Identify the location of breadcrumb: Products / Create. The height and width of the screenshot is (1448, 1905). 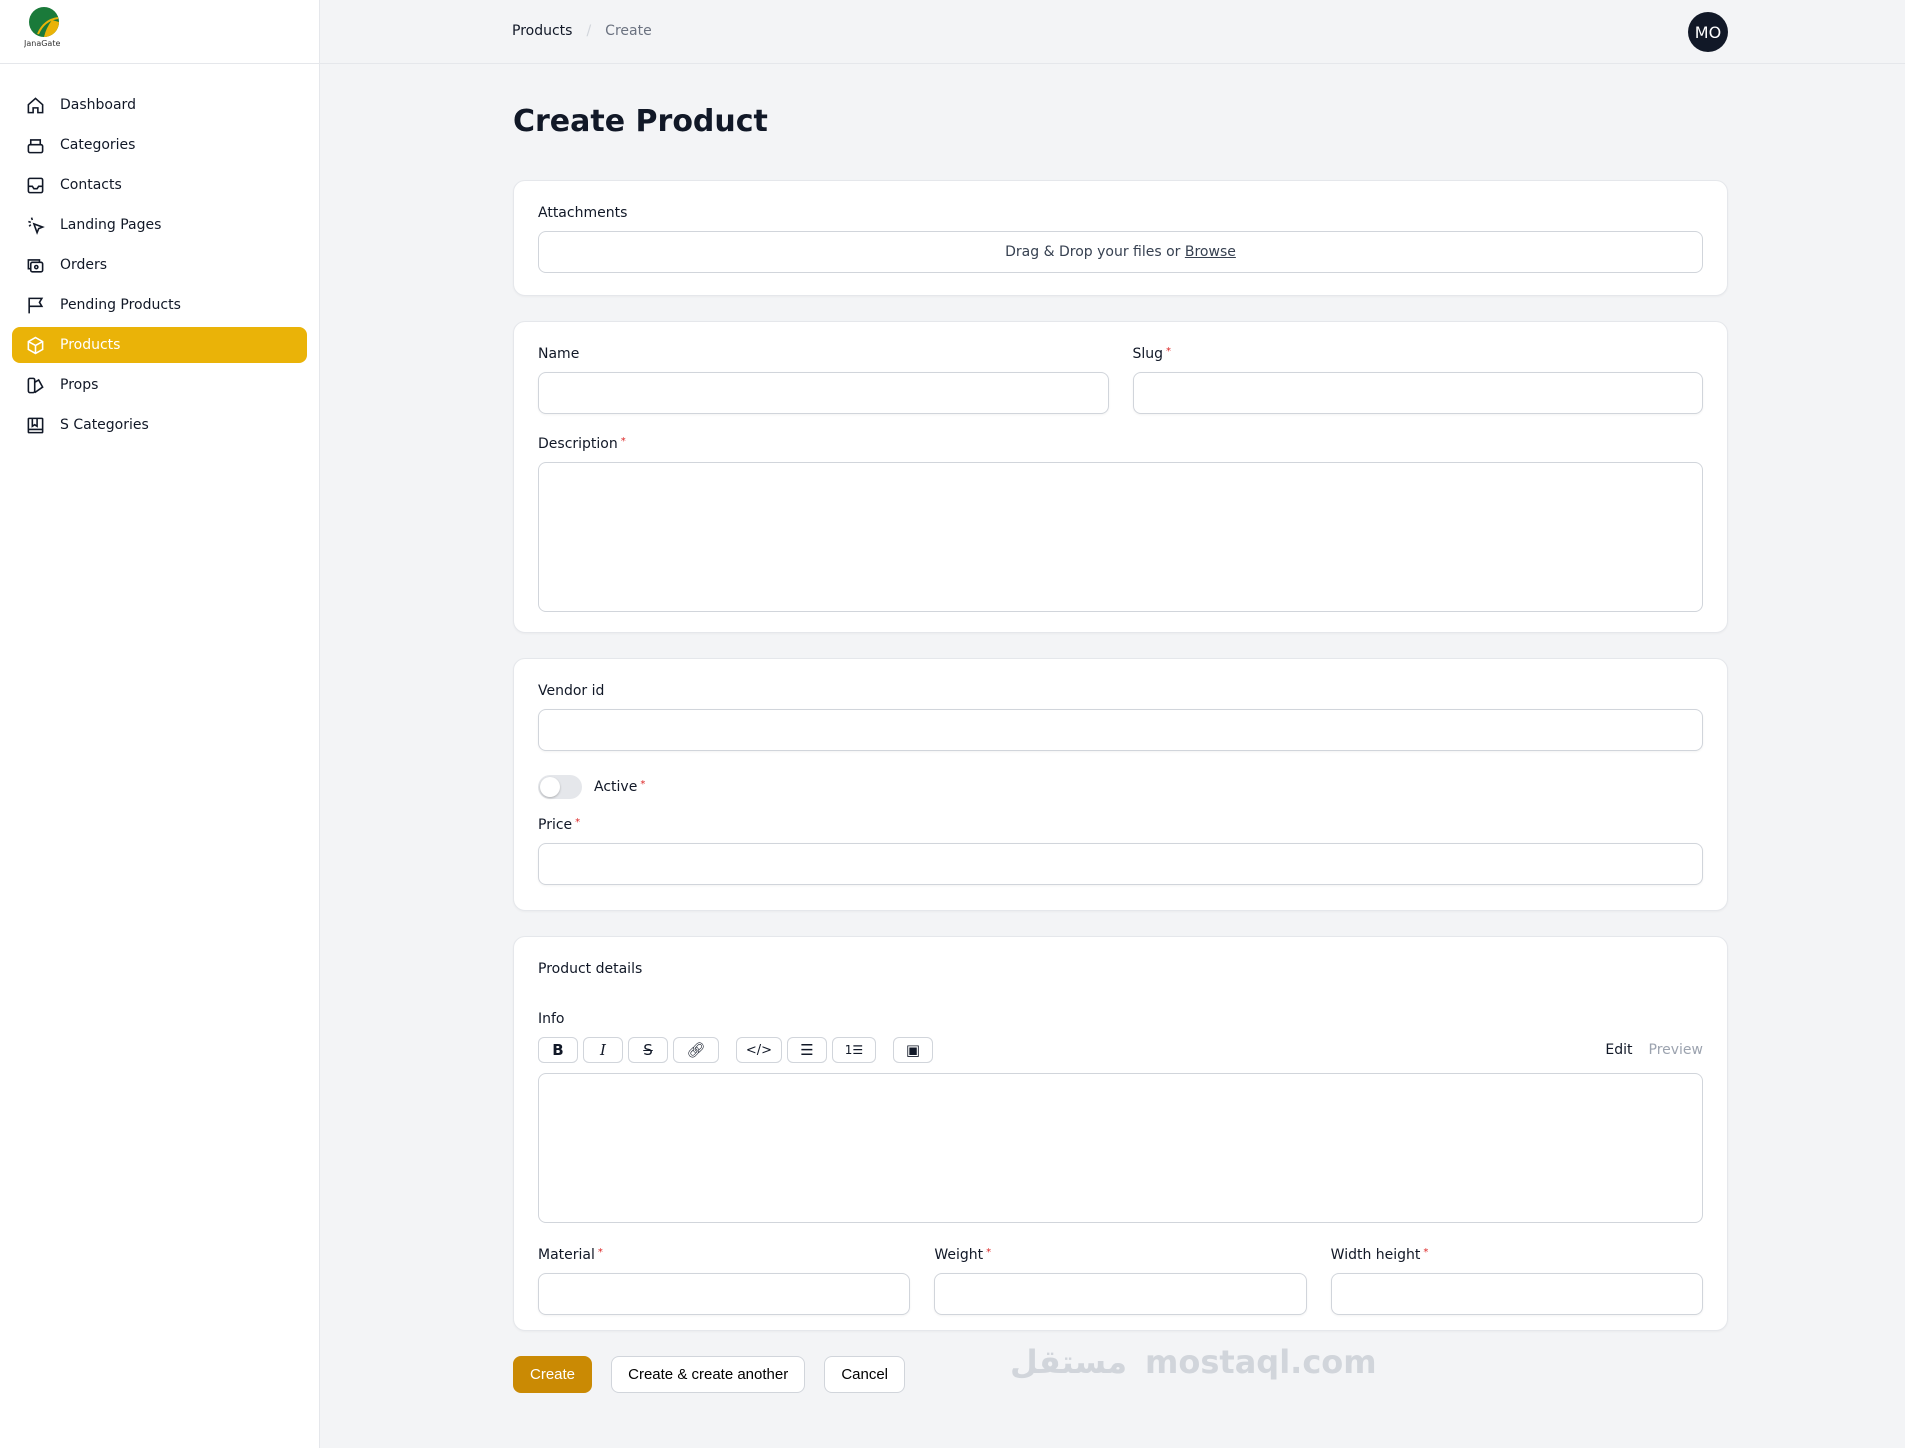
(582, 31).